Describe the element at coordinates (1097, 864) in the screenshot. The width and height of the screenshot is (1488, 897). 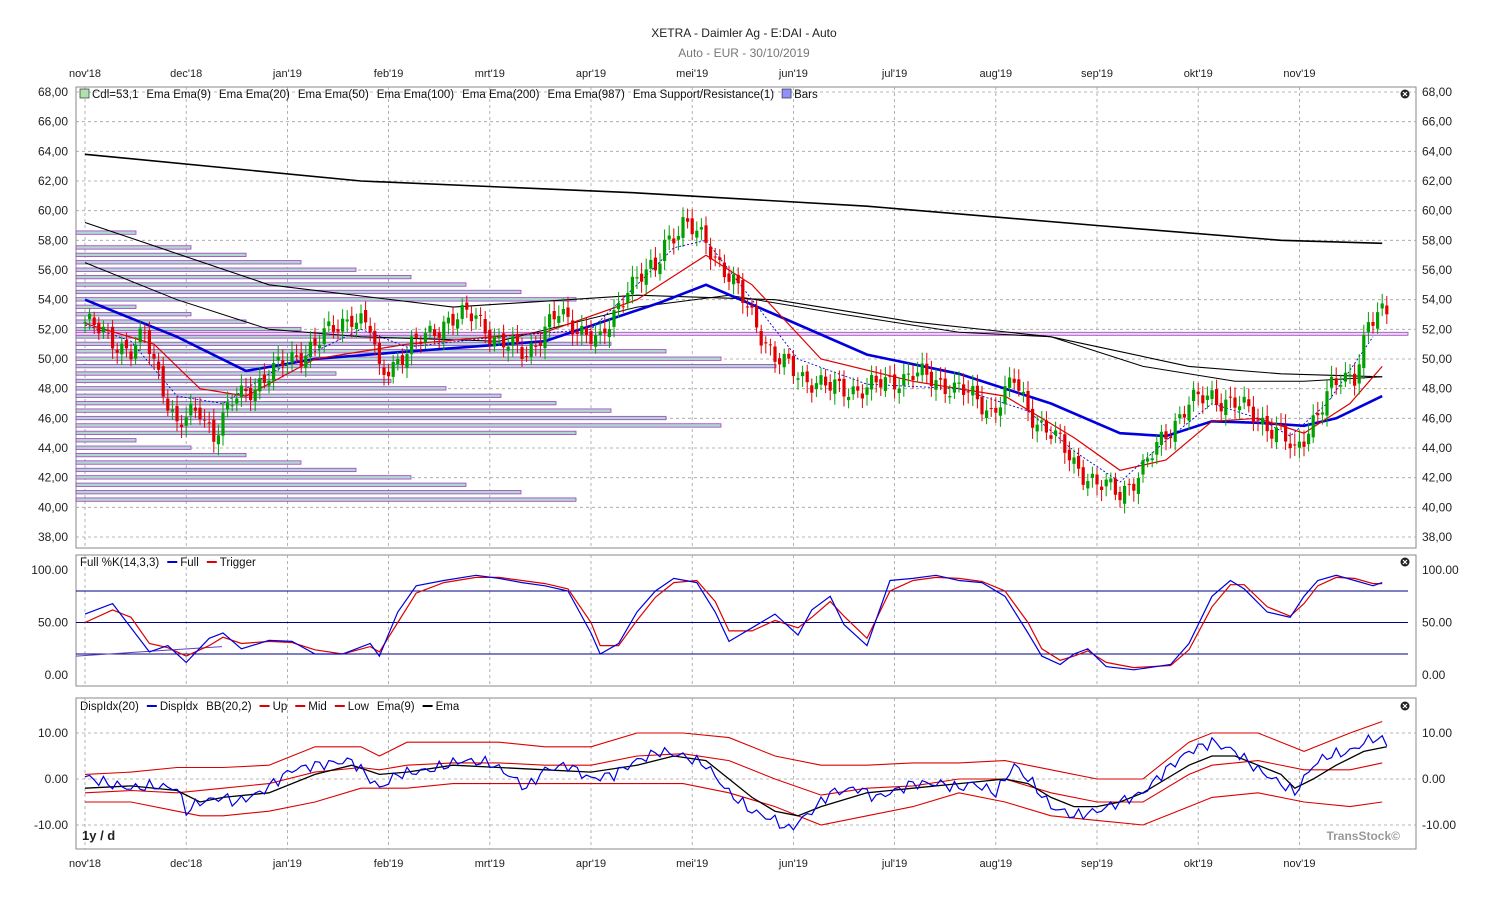
I see `month-label-bottom: sep'19` at that location.